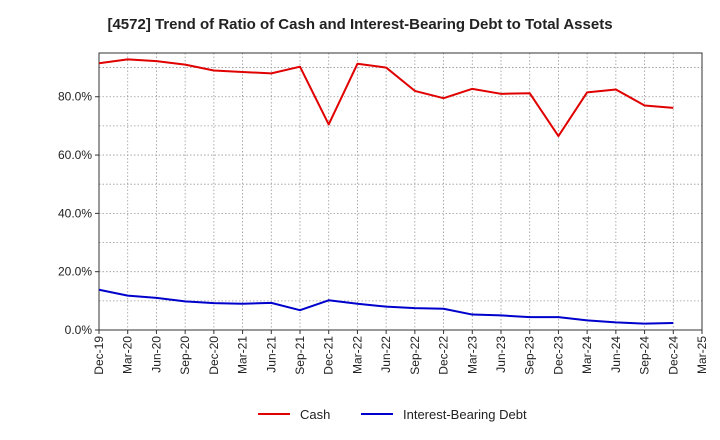 This screenshot has width=720, height=440. I want to click on x-tick-label: Mar-23, so click(472, 355).